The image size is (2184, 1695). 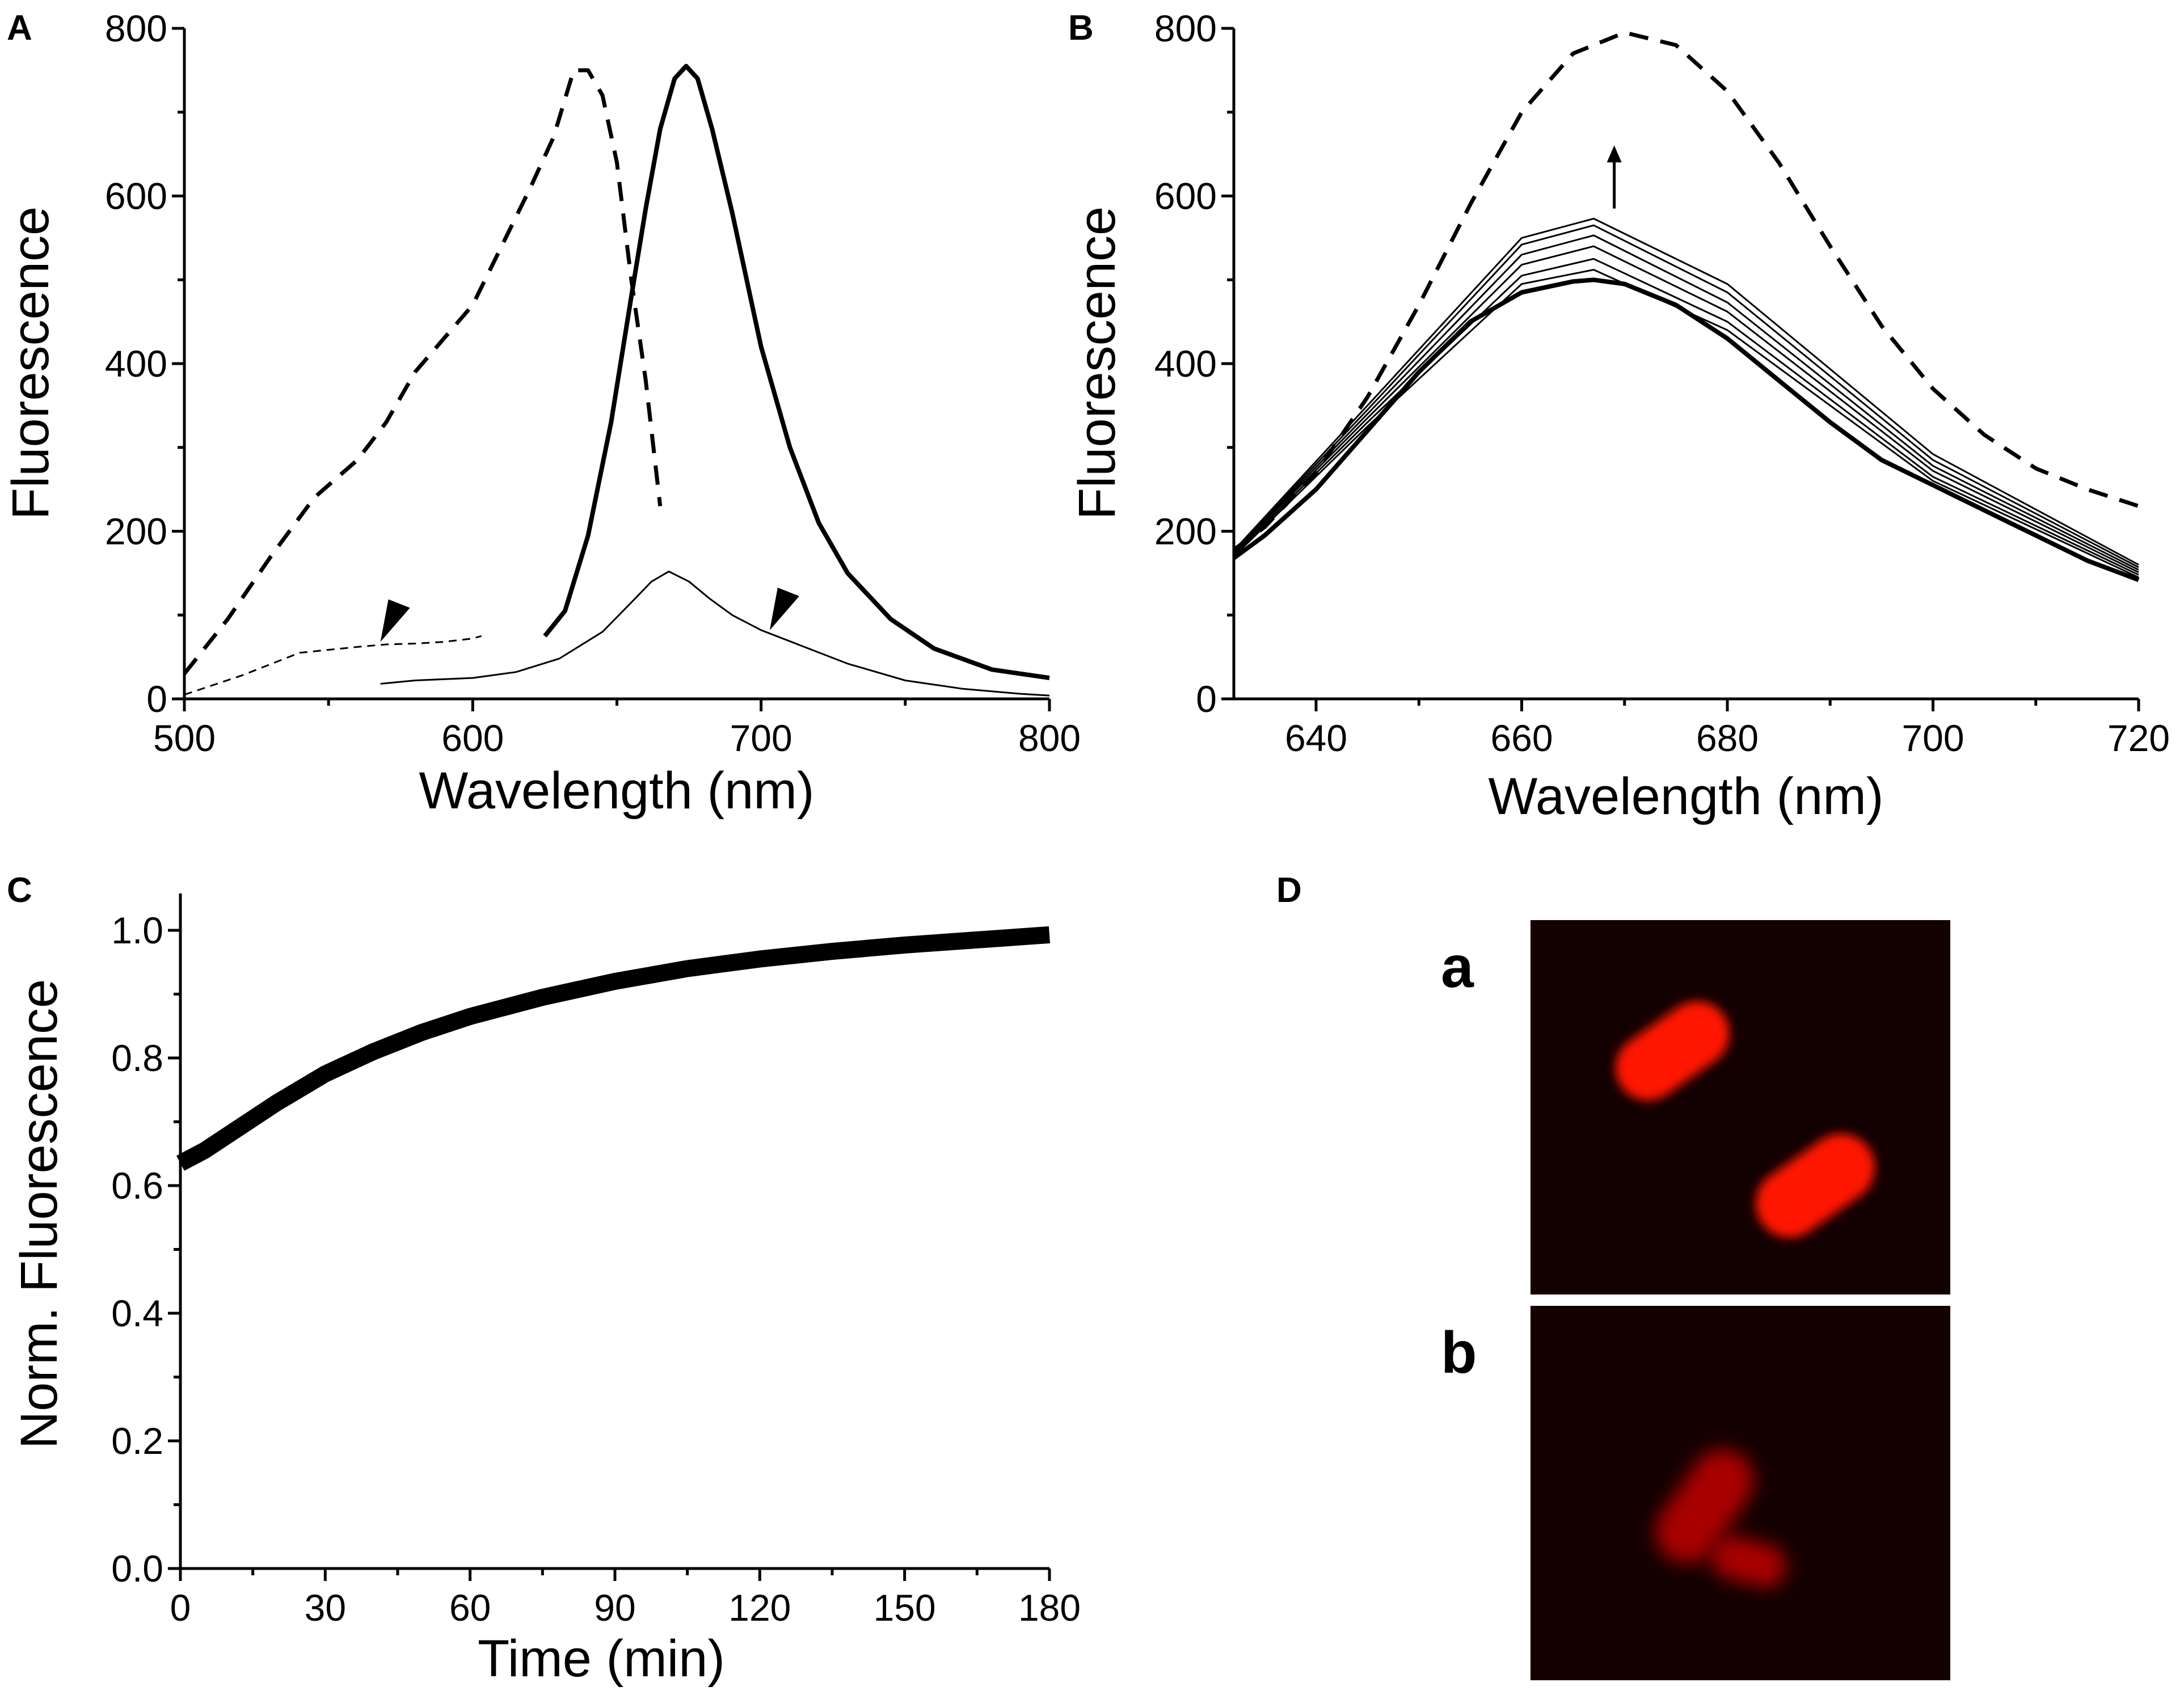 I want to click on chart-a-x-tick-label: 600, so click(x=472, y=738).